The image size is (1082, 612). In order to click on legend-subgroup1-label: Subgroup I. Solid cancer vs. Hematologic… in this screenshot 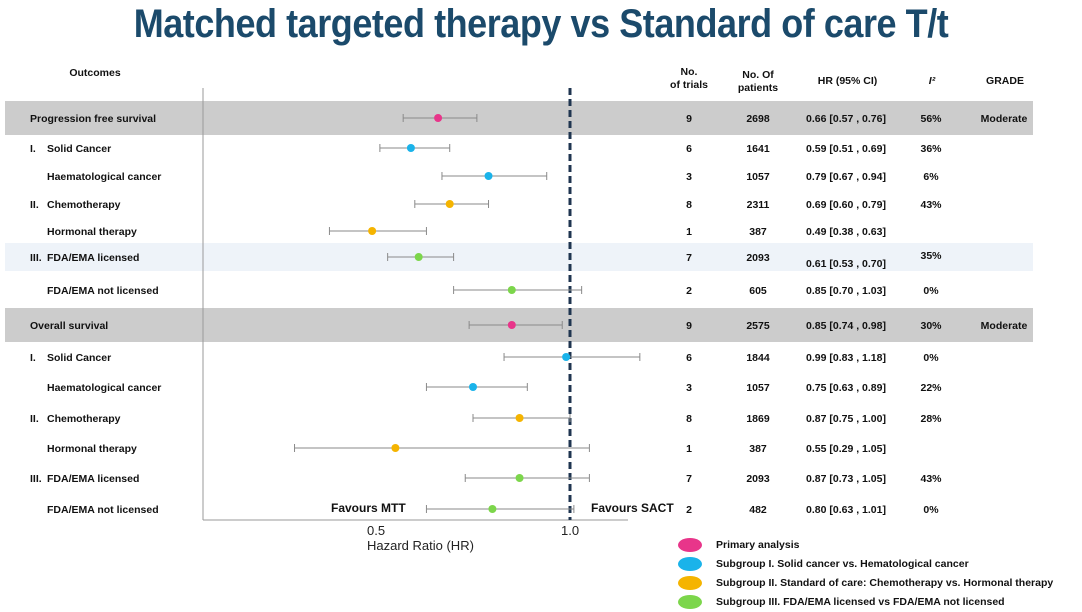, I will do `click(842, 564)`.